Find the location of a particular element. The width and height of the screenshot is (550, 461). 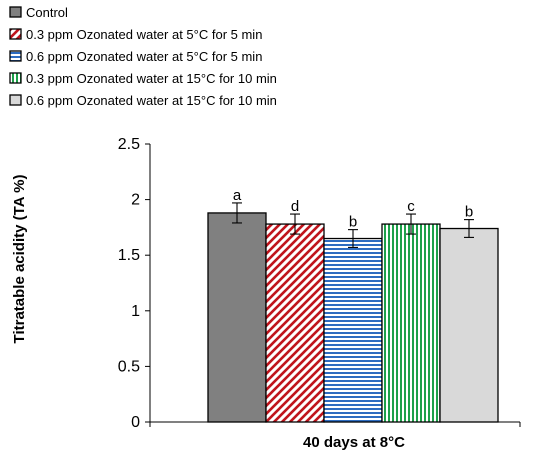

y-tick-label: 0 is located at coordinates (135, 422).